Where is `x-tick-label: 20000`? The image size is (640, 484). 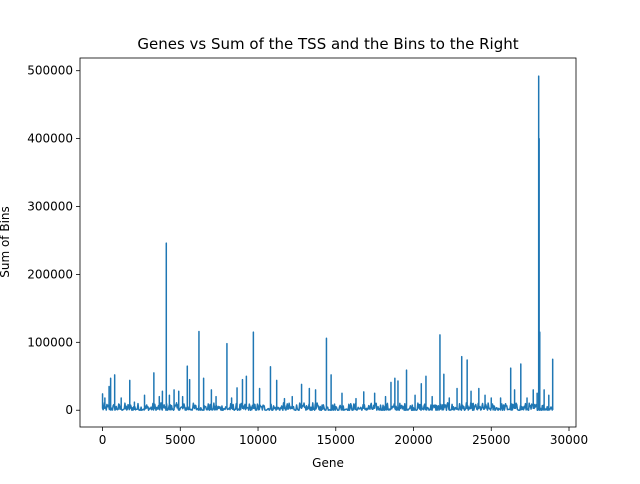
x-tick-label: 20000 is located at coordinates (413, 440).